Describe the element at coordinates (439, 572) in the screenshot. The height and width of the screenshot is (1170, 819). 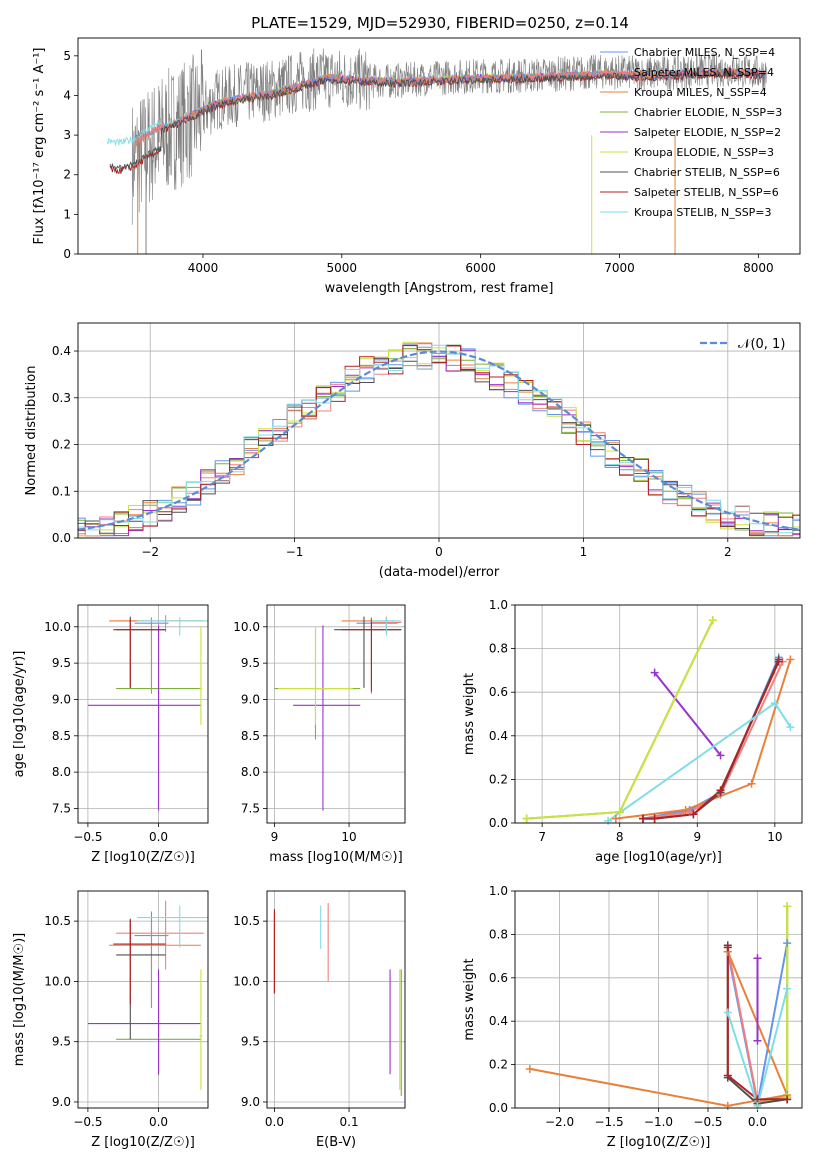
I see `x-axis-label: (data-model)/error` at that location.